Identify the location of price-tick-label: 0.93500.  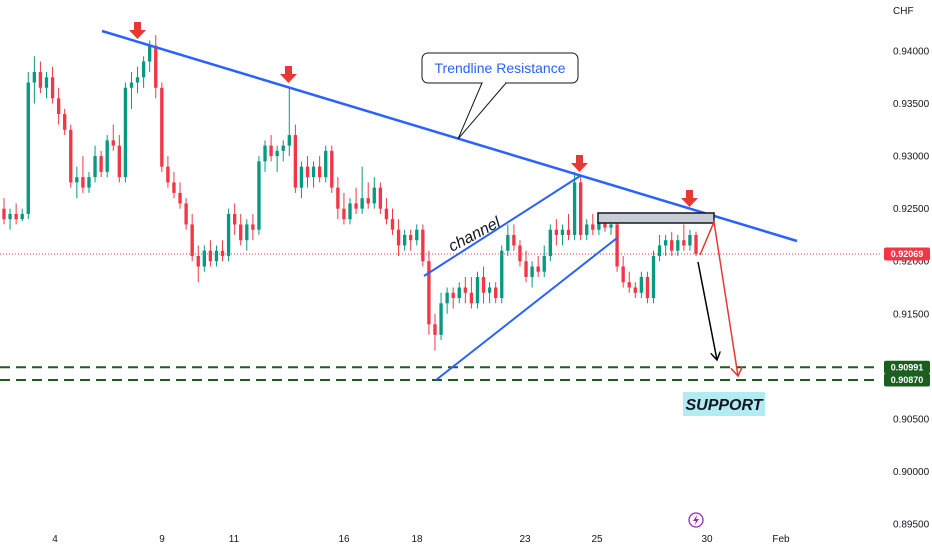
(911, 104).